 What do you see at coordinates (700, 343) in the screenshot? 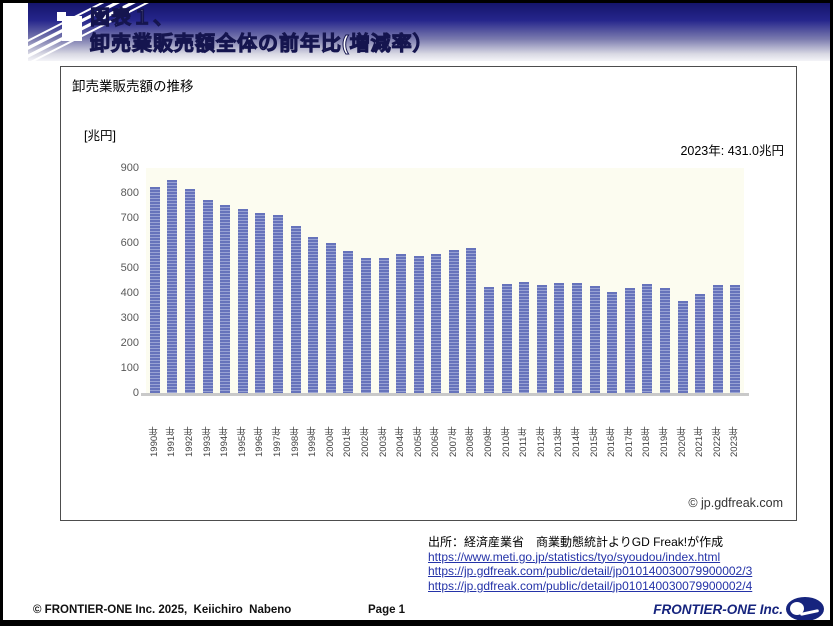
I see `bar-2021年` at bounding box center [700, 343].